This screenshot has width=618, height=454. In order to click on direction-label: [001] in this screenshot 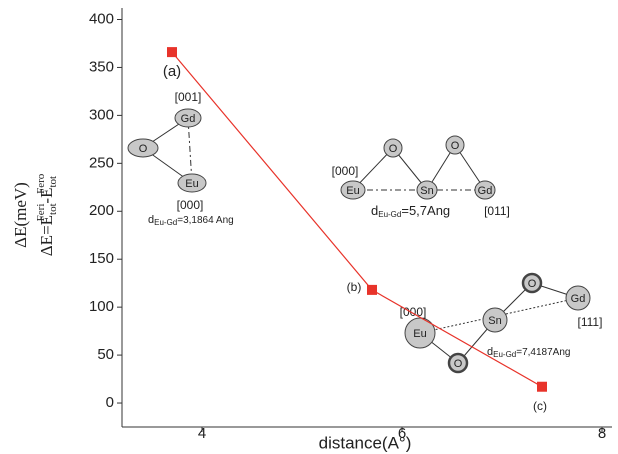, I will do `click(188, 97)`.